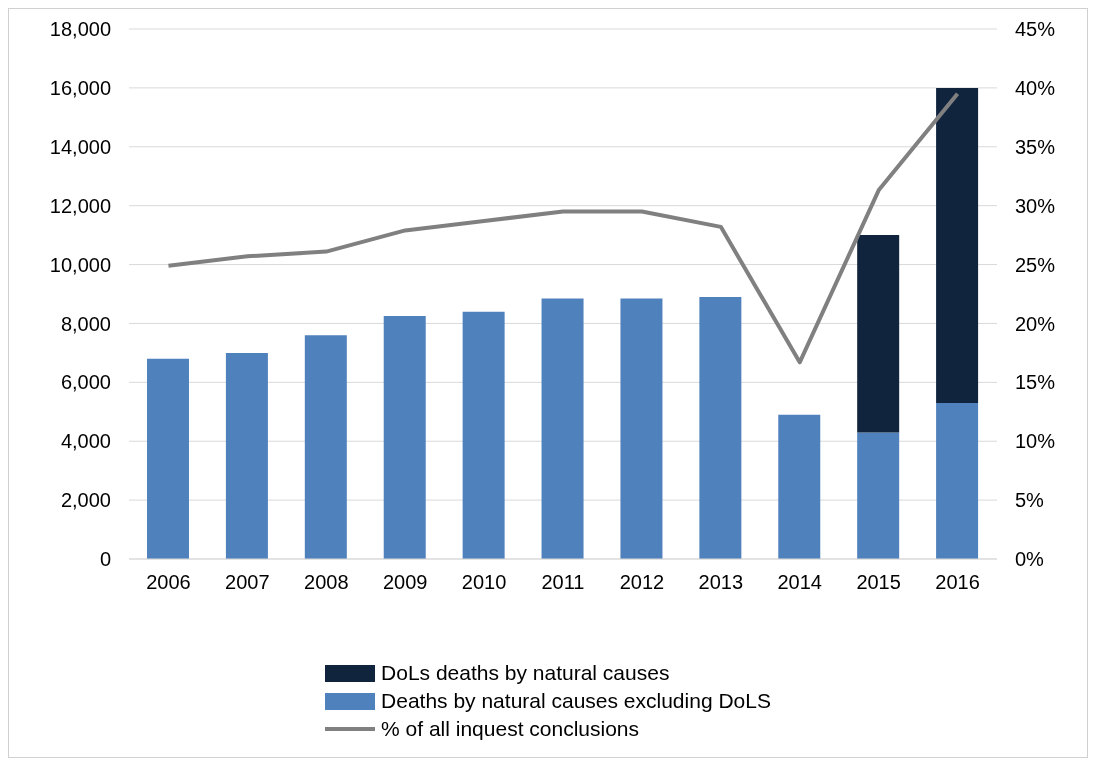 The image size is (1097, 772). What do you see at coordinates (80, 87) in the screenshot?
I see `y-tick-label: 16,000` at bounding box center [80, 87].